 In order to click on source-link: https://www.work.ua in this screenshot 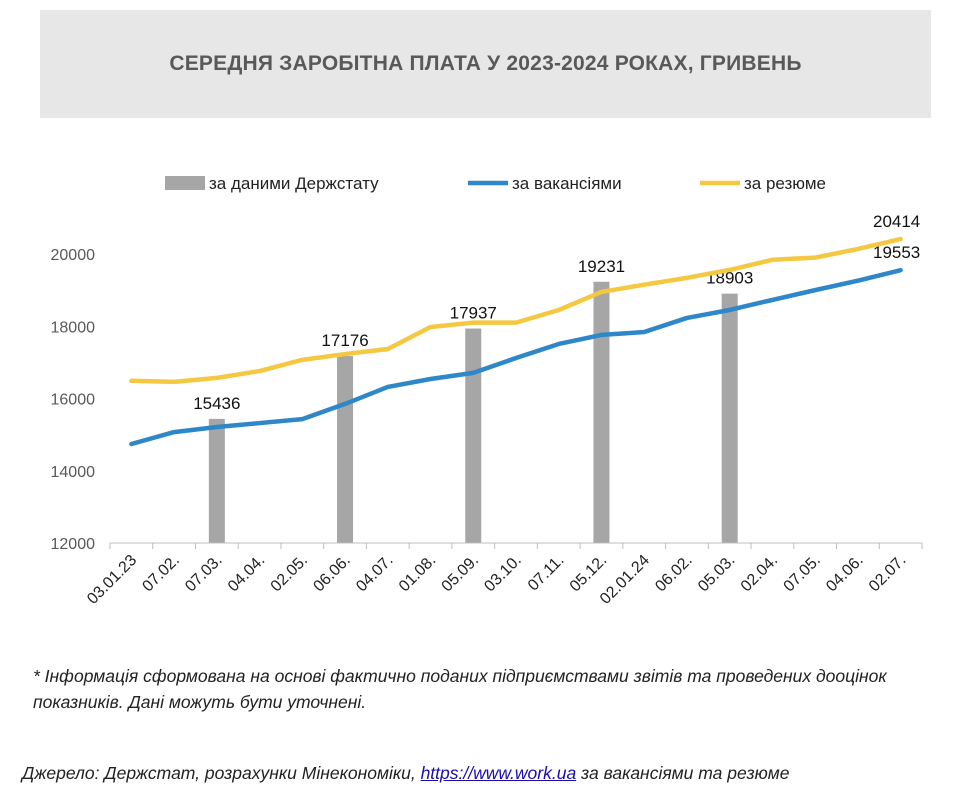, I will do `click(498, 773)`.